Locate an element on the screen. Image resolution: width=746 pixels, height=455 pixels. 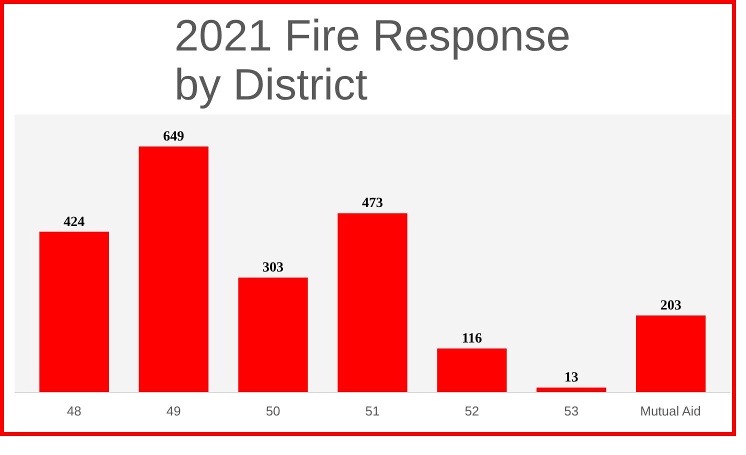
x-tick-label: 48 is located at coordinates (74, 411).